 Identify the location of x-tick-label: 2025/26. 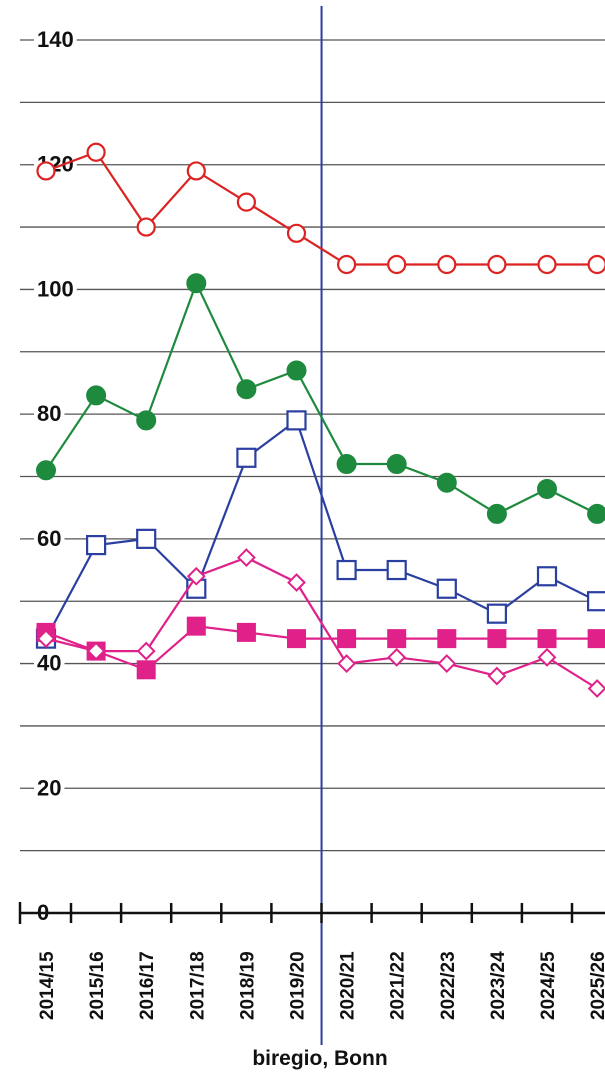
(596, 985).